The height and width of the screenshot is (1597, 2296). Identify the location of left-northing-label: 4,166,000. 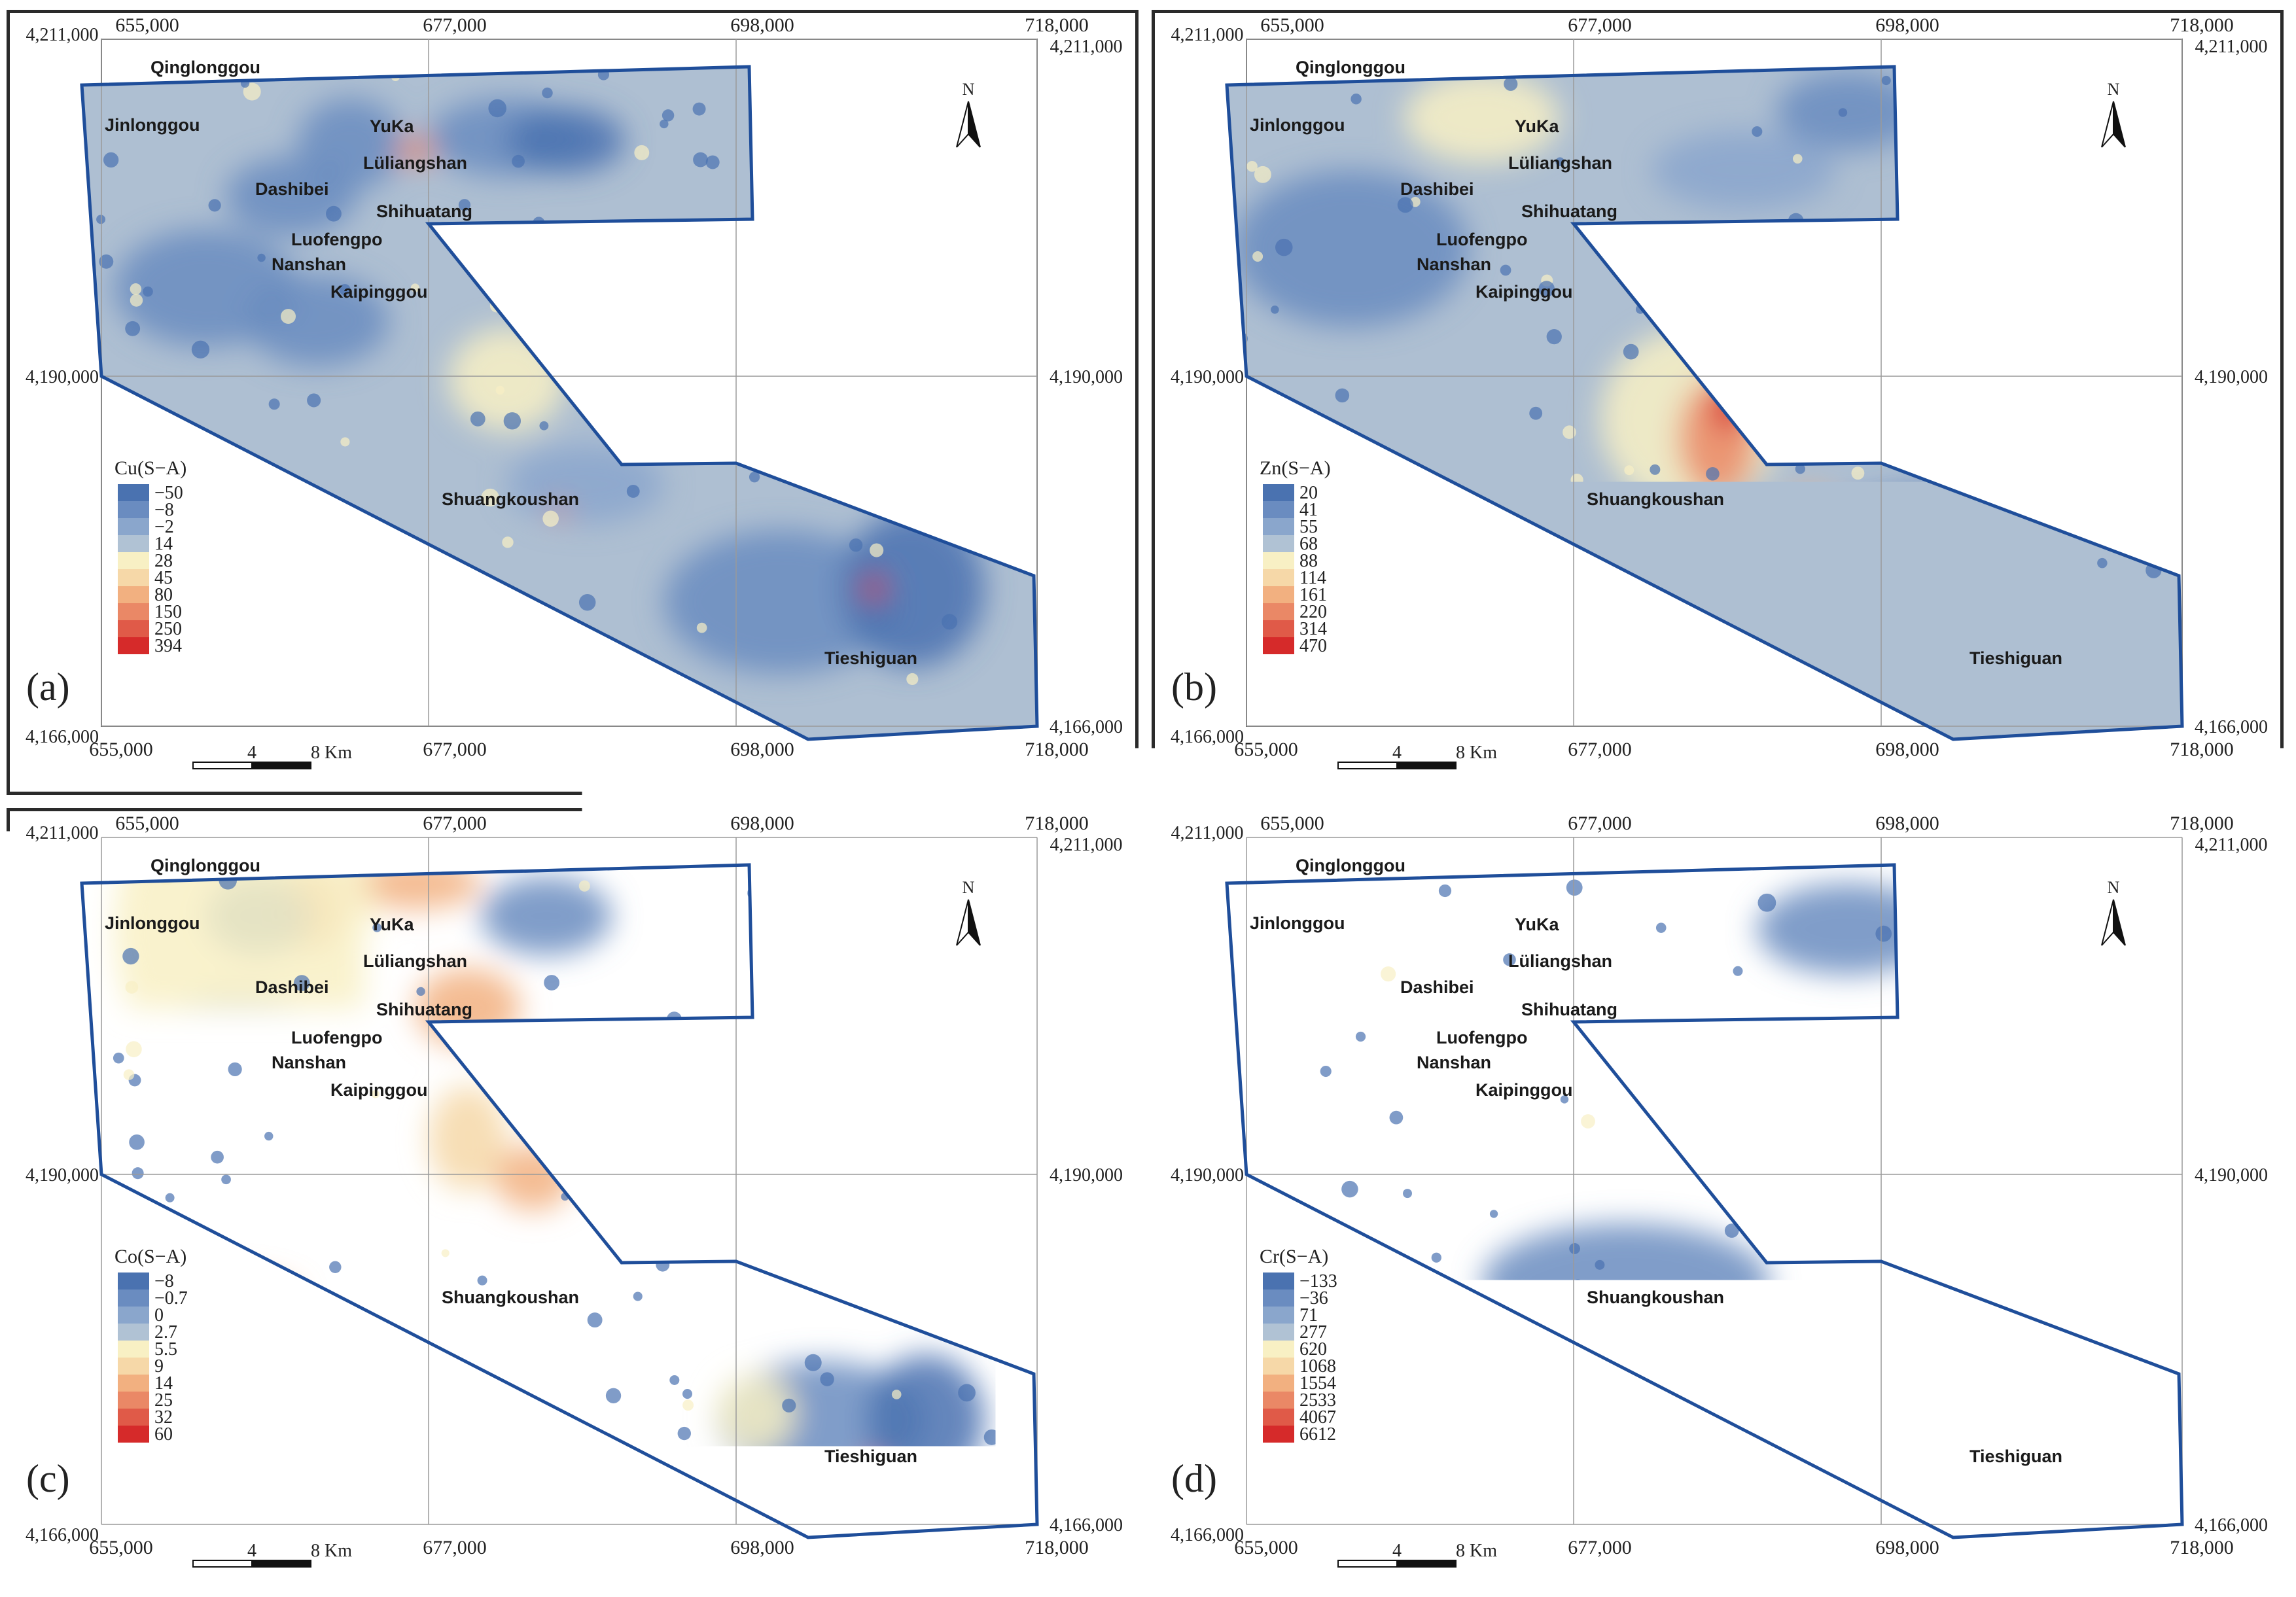
(1207, 1535).